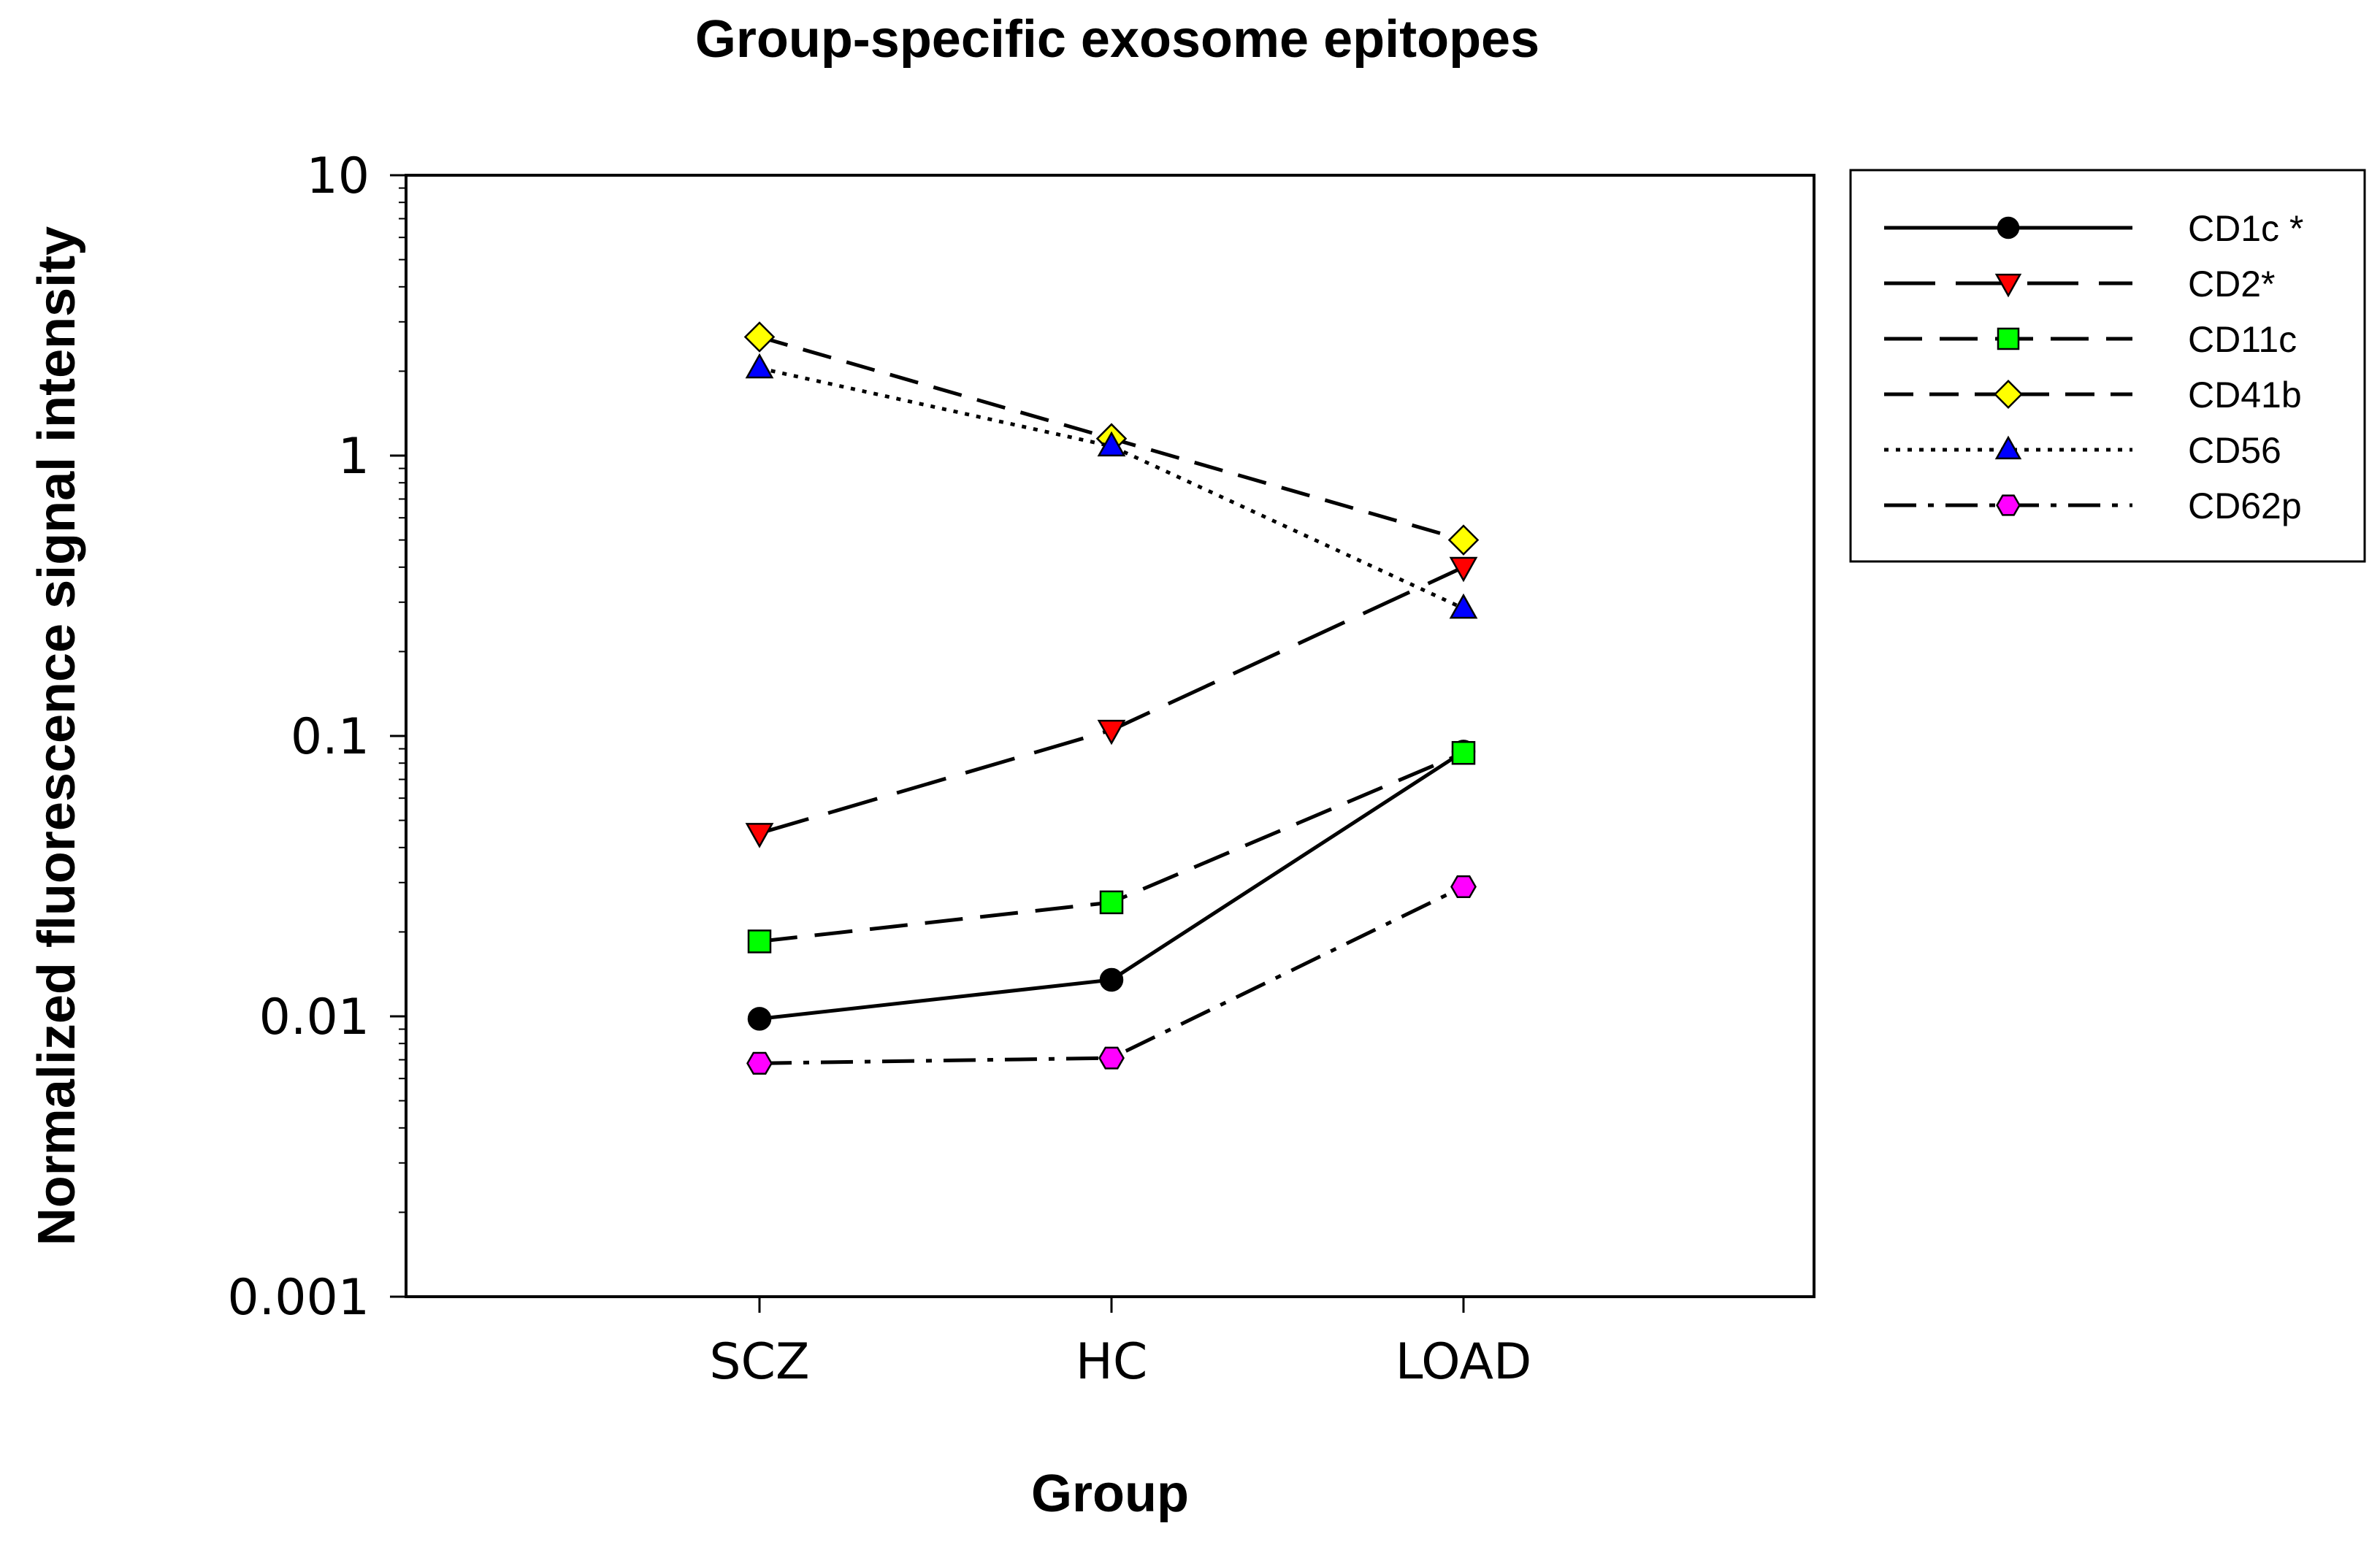 This screenshot has width=2380, height=1561. What do you see at coordinates (2090, 339) in the screenshot?
I see `legend-item: CD11c` at bounding box center [2090, 339].